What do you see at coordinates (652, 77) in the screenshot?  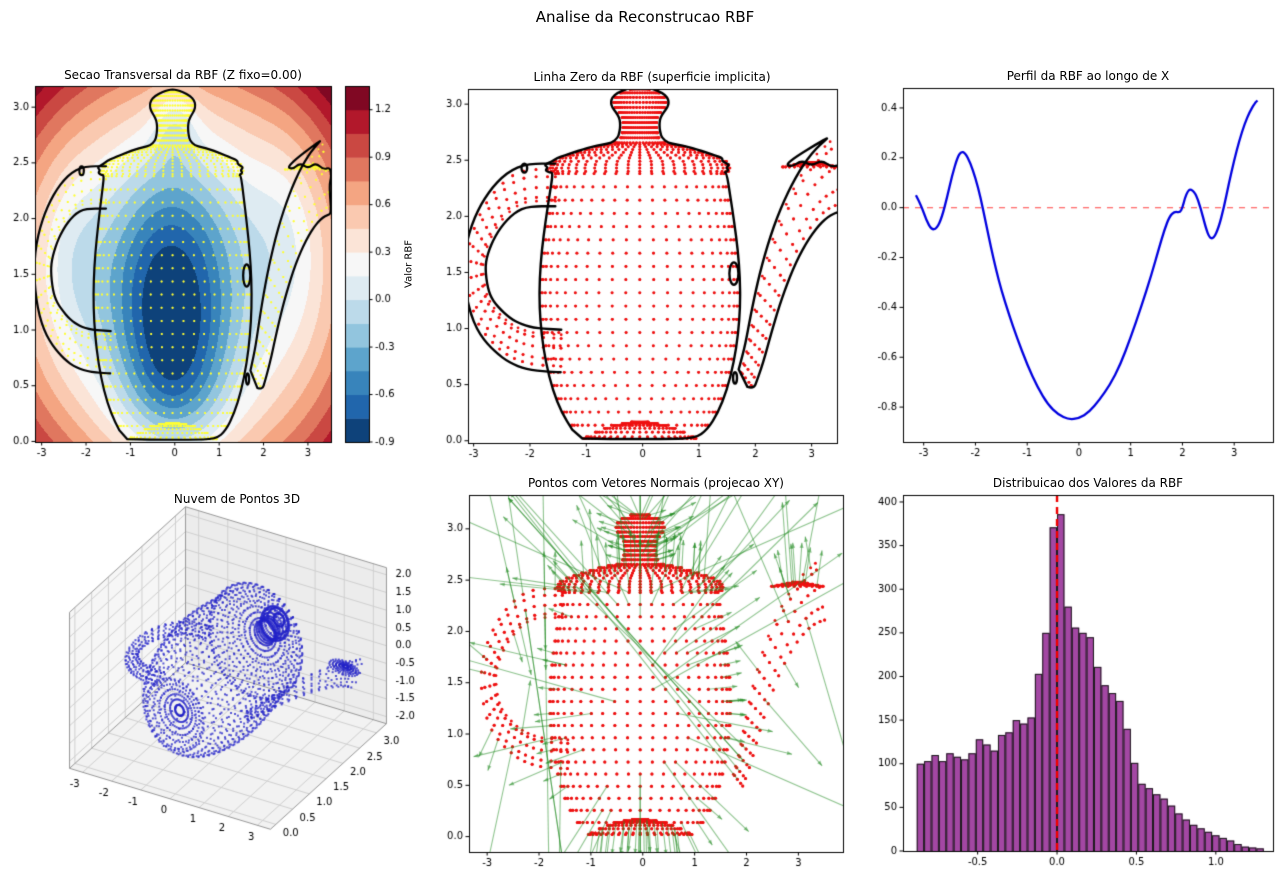 I see `subplot-title-zeroline: Linha Zero da RBF (superficie implicita)` at bounding box center [652, 77].